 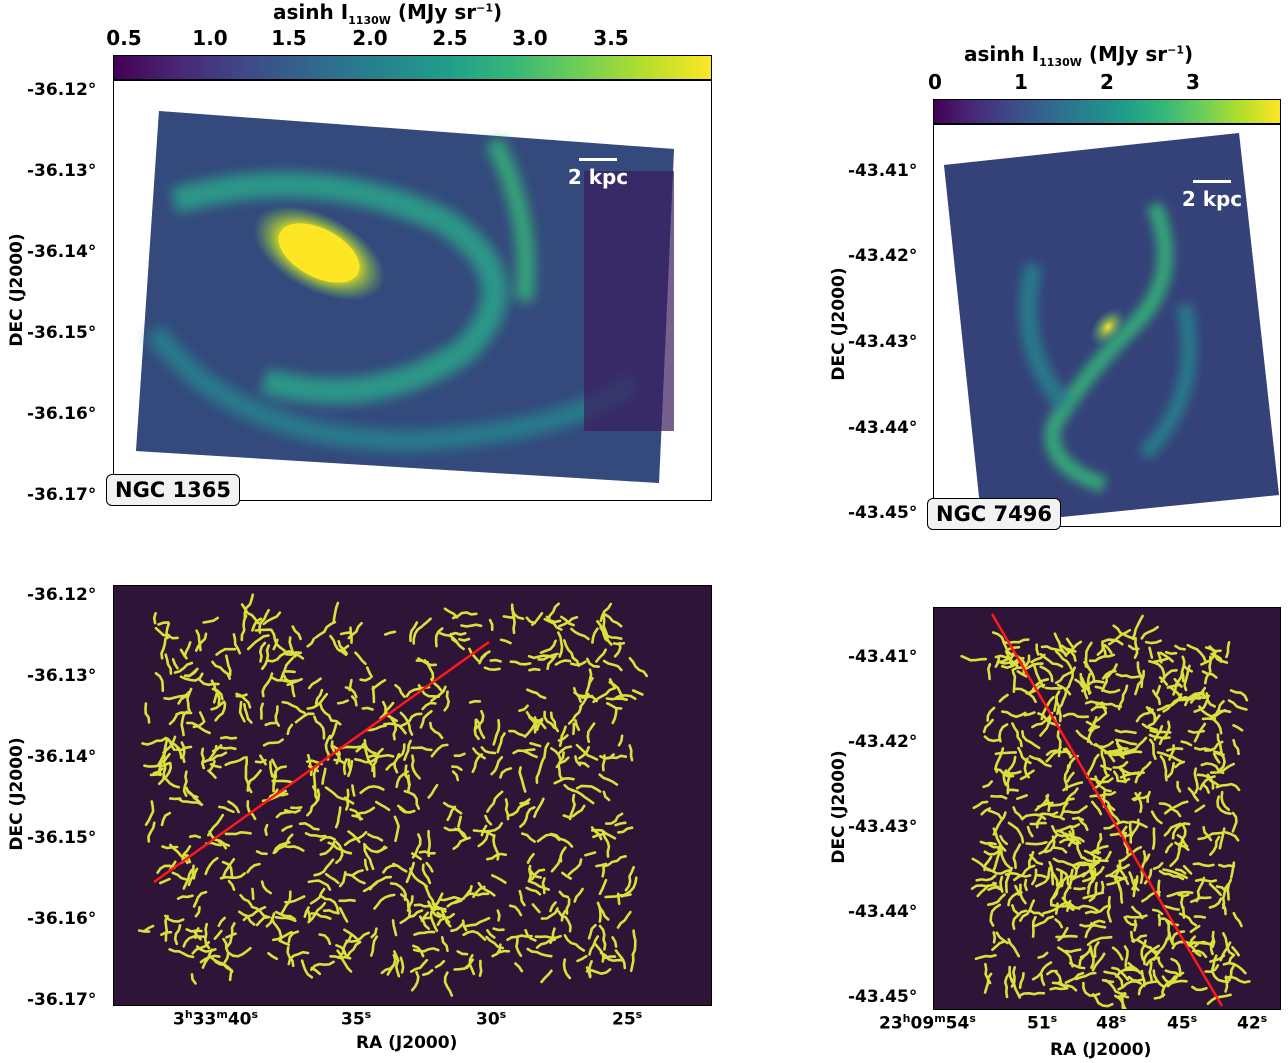 I want to click on cbar-tick: 1, so click(x=1021, y=82).